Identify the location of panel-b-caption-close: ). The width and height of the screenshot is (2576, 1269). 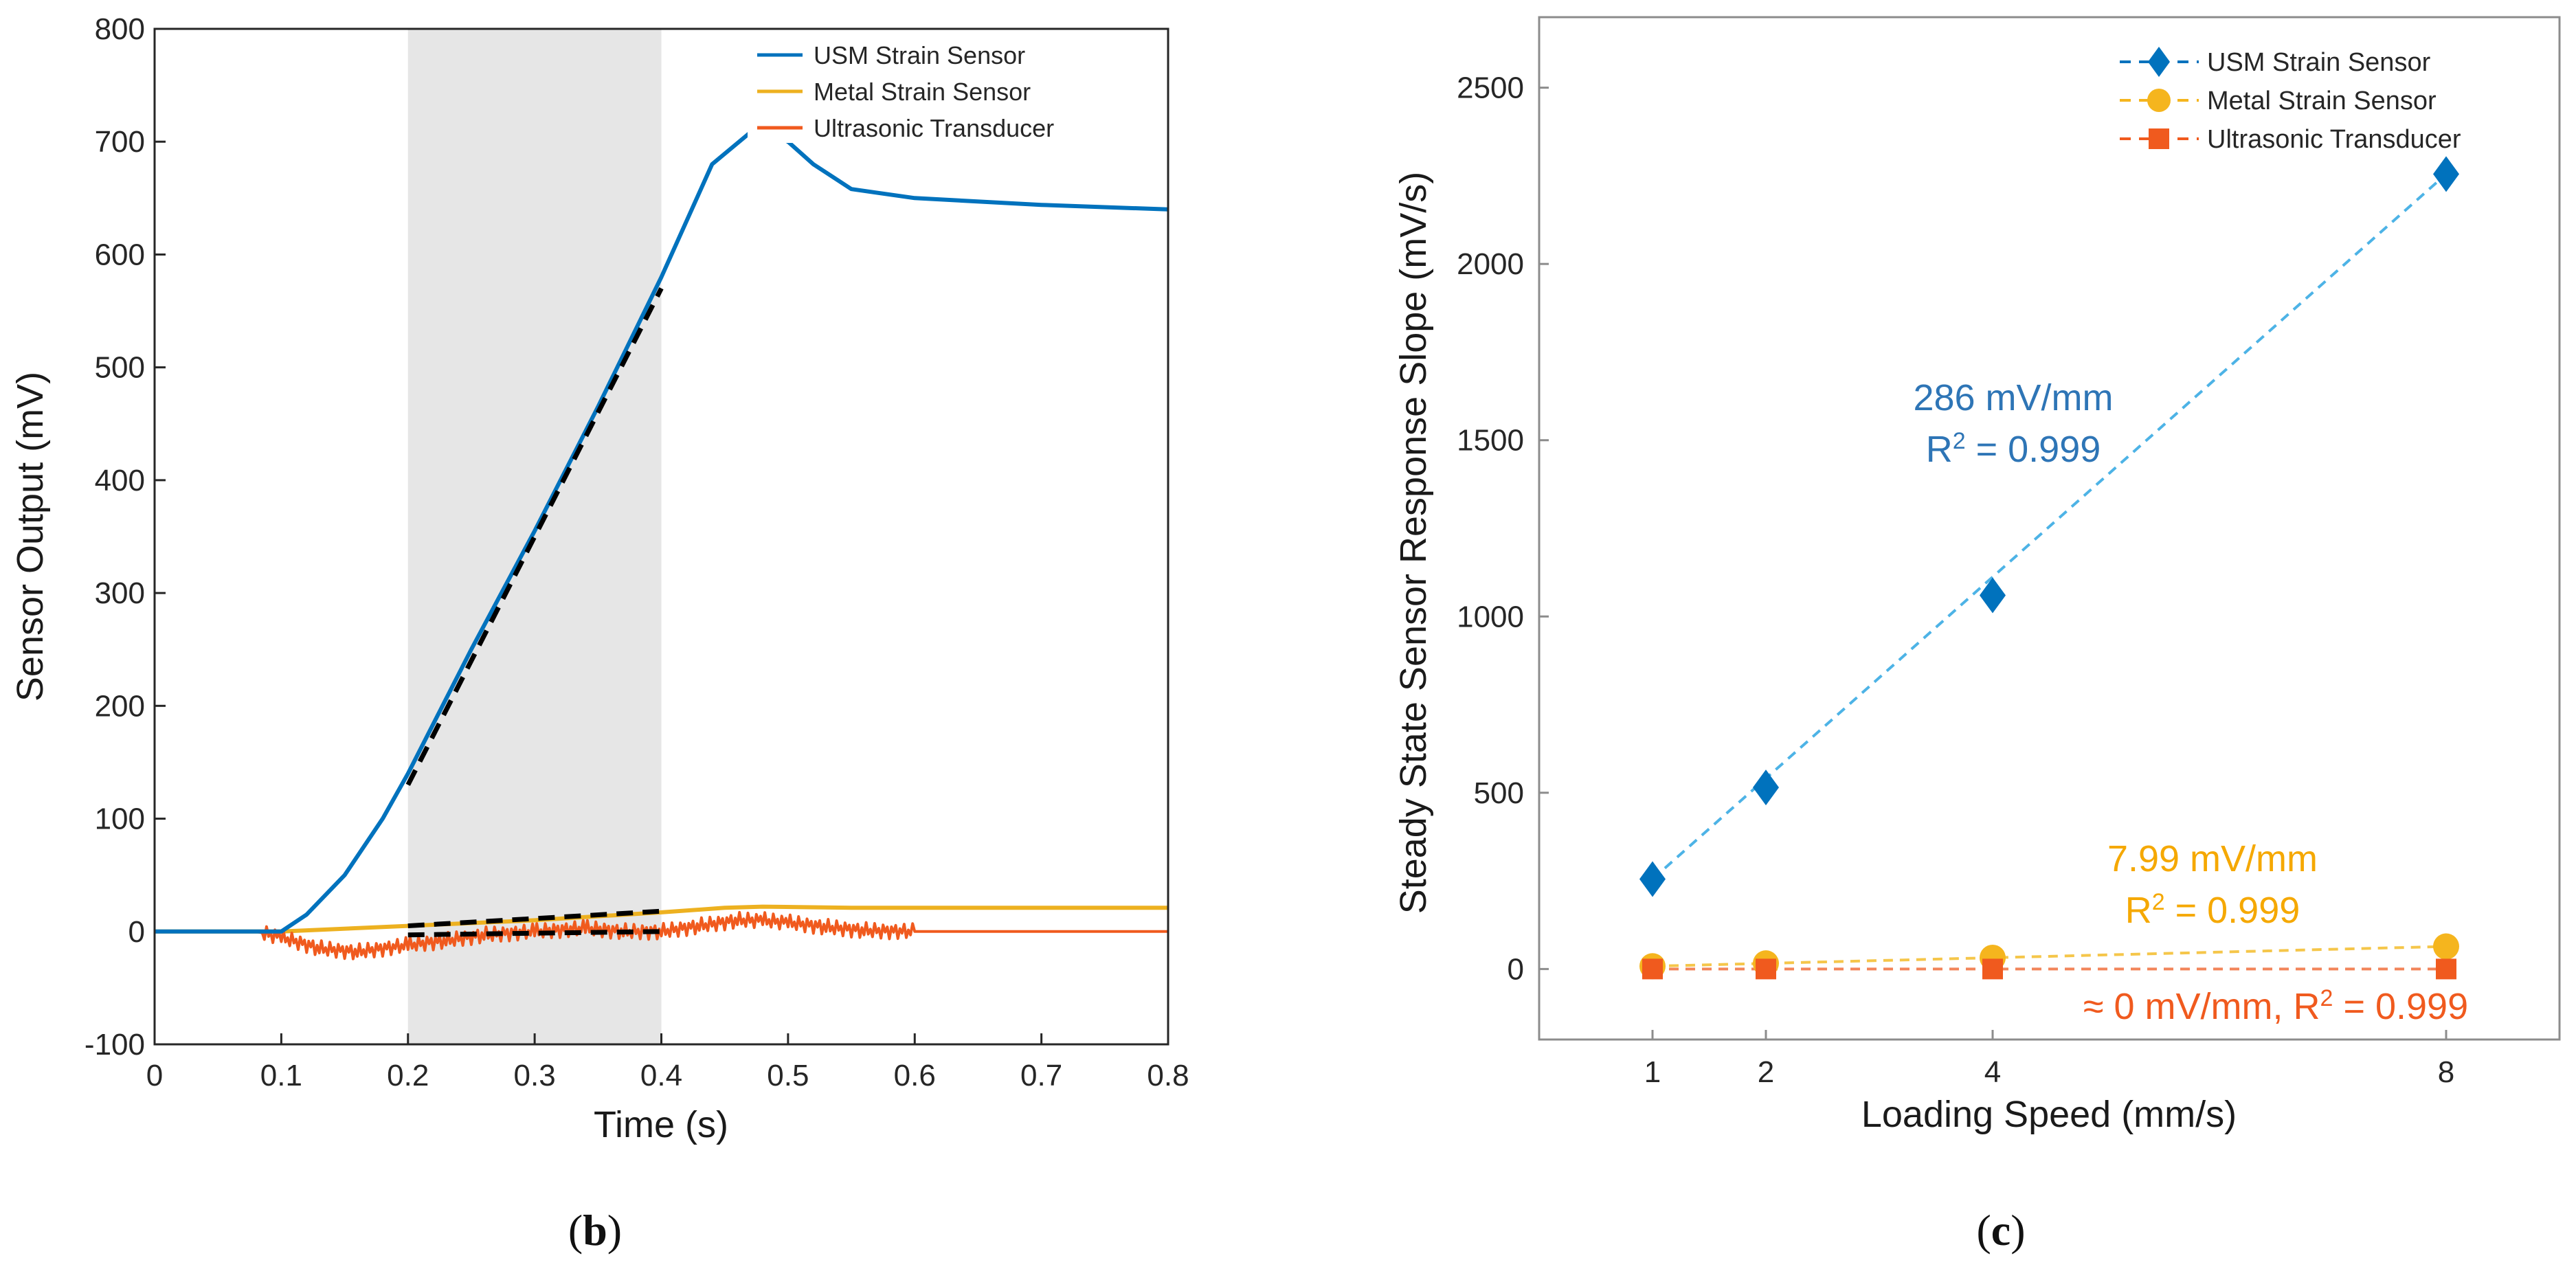
(614, 1230).